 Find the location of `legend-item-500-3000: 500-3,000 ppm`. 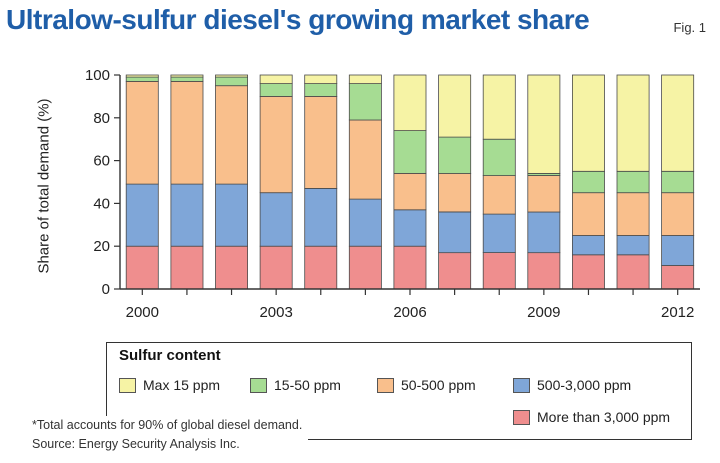

legend-item-500-3000: 500-3,000 ppm is located at coordinates (572, 385).